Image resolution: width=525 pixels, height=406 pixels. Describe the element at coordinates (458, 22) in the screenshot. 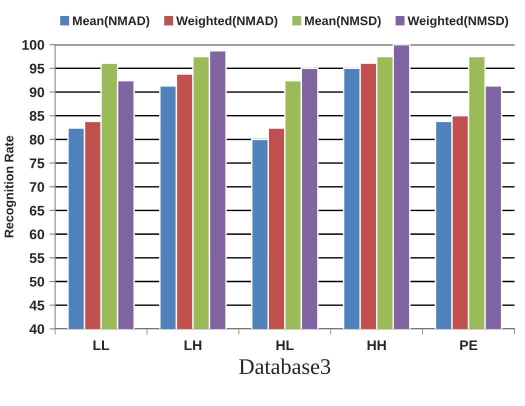

I see `legend-label: Weighted(NMSD)` at that location.